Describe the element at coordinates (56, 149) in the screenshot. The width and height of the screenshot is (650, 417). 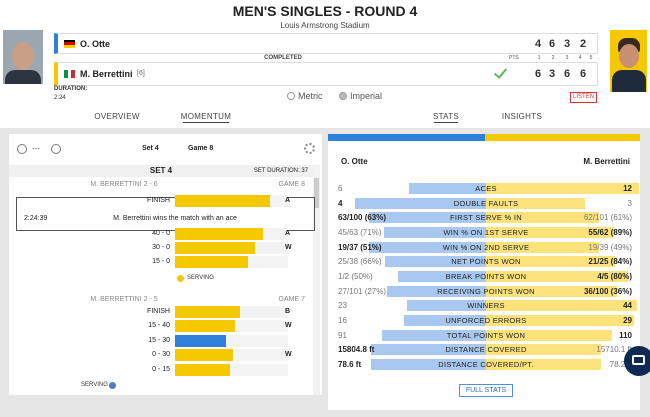
I see `zoom-in` at that location.